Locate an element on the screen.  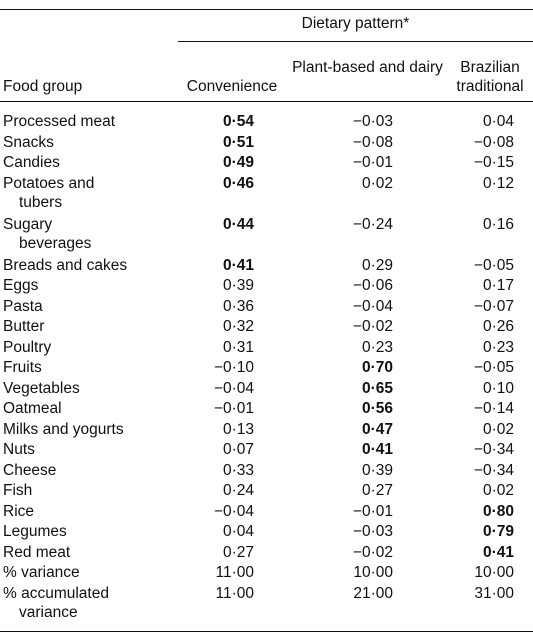
brazilian-loading: 0·26 is located at coordinates (498, 326).